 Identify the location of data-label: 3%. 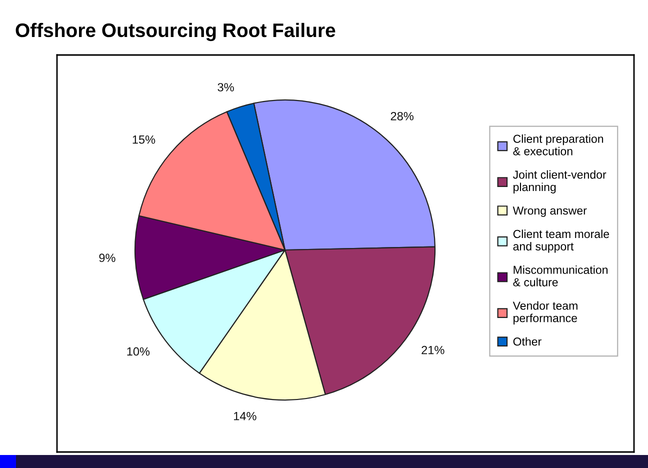
(226, 87).